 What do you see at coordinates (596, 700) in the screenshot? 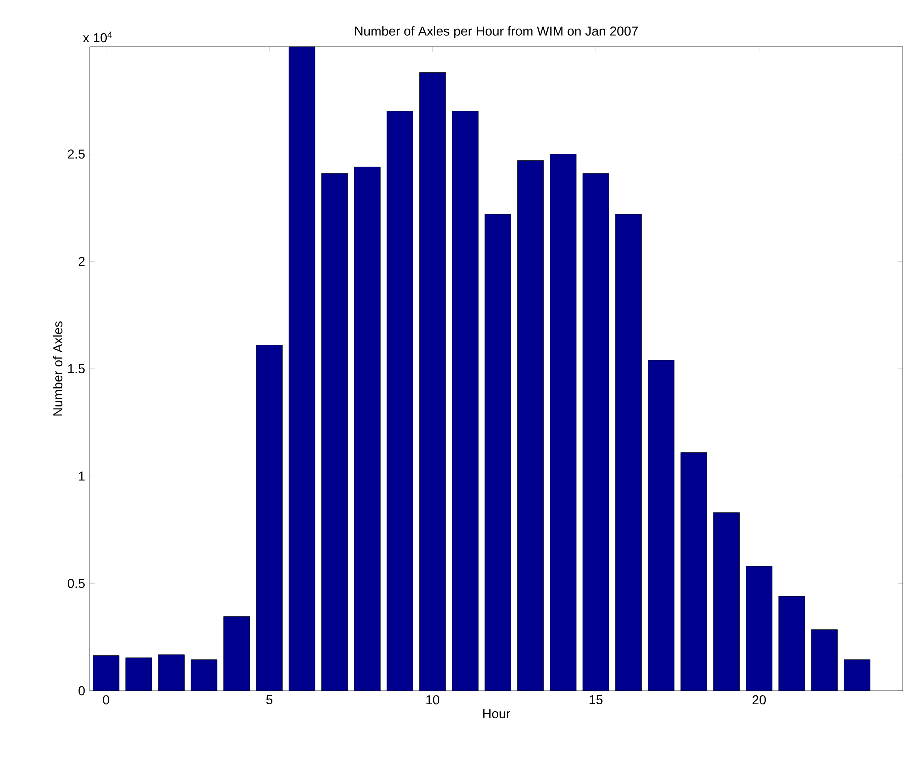
I see `x-tick-label: 15` at bounding box center [596, 700].